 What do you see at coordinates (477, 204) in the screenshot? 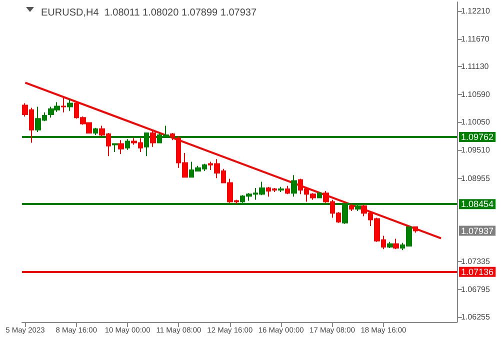
I see `ref-line-label: 1.08454` at bounding box center [477, 204].